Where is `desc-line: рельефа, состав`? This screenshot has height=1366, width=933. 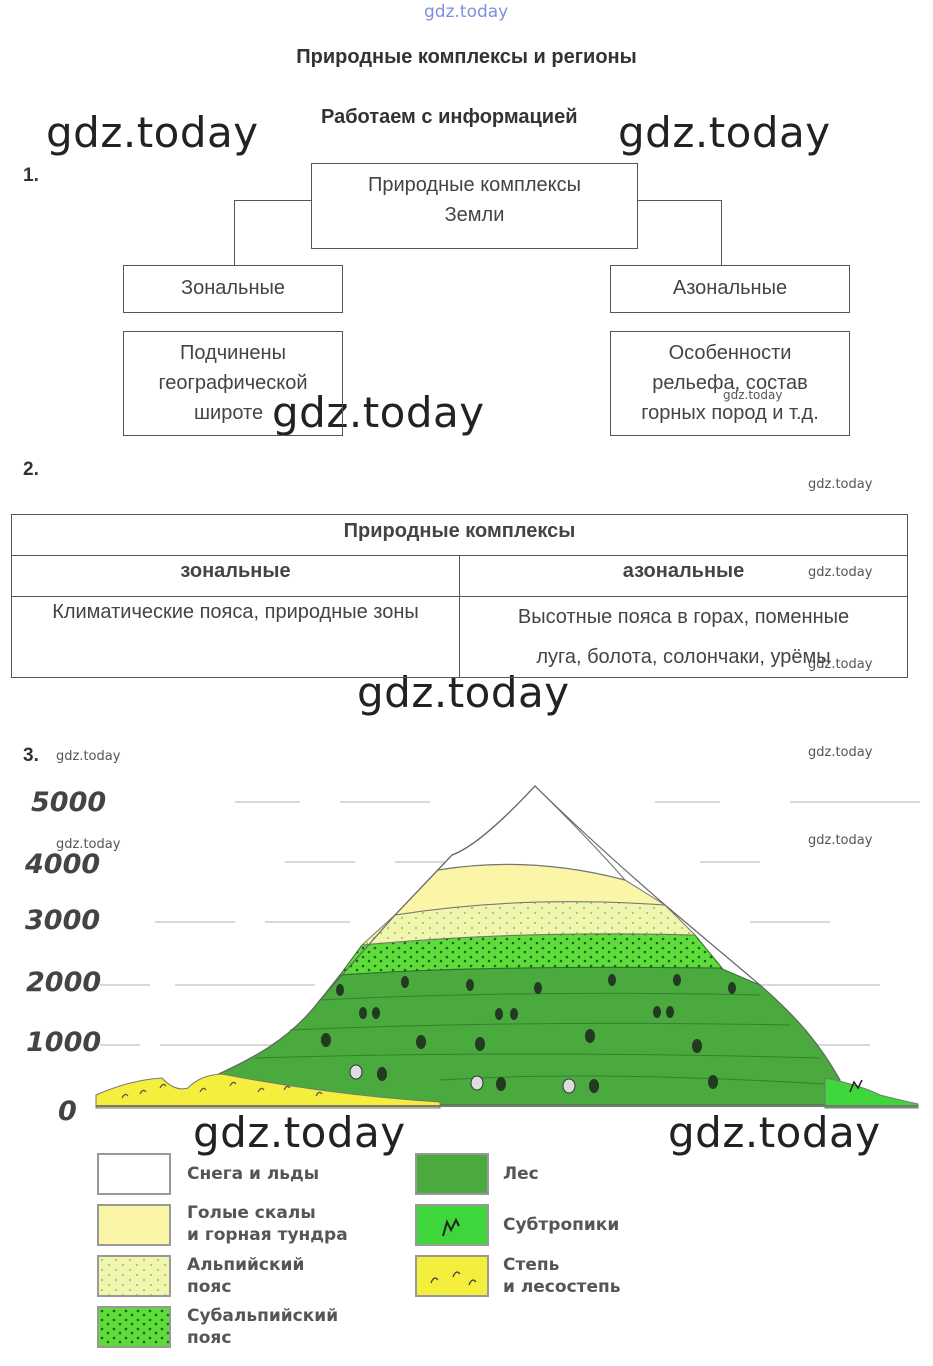
desc-line: рельефа, состав is located at coordinates (730, 383).